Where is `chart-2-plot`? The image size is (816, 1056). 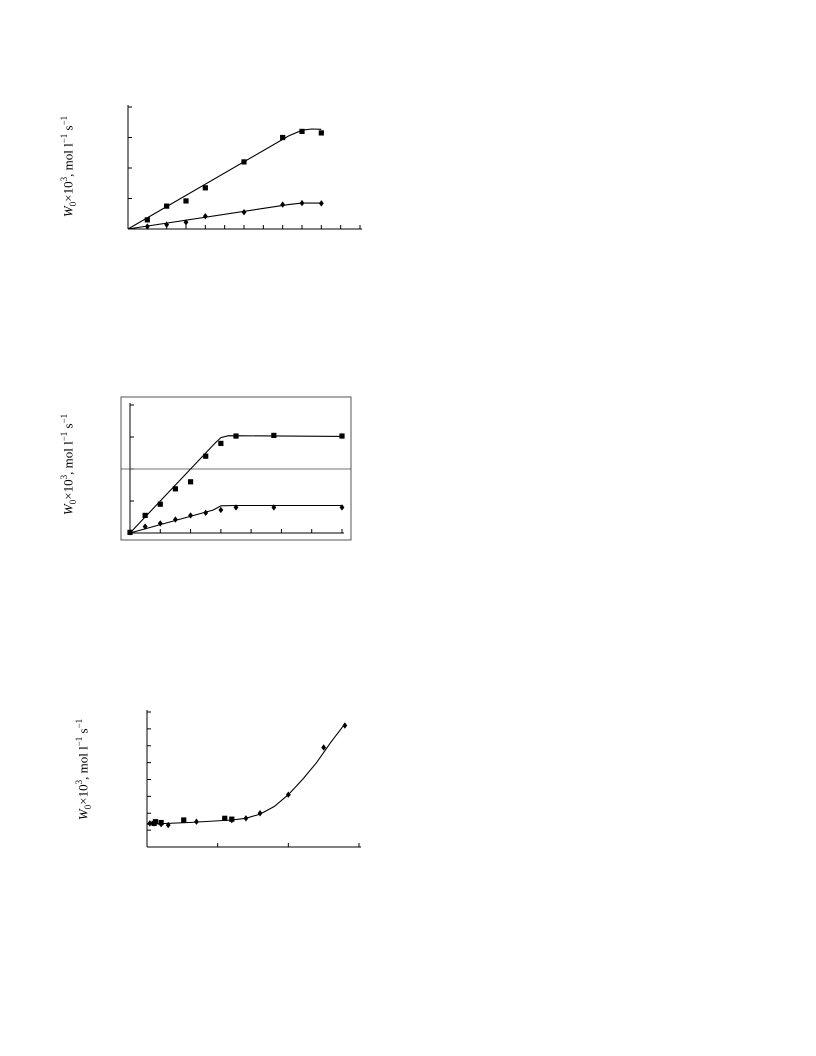 chart-2-plot is located at coordinates (236, 468).